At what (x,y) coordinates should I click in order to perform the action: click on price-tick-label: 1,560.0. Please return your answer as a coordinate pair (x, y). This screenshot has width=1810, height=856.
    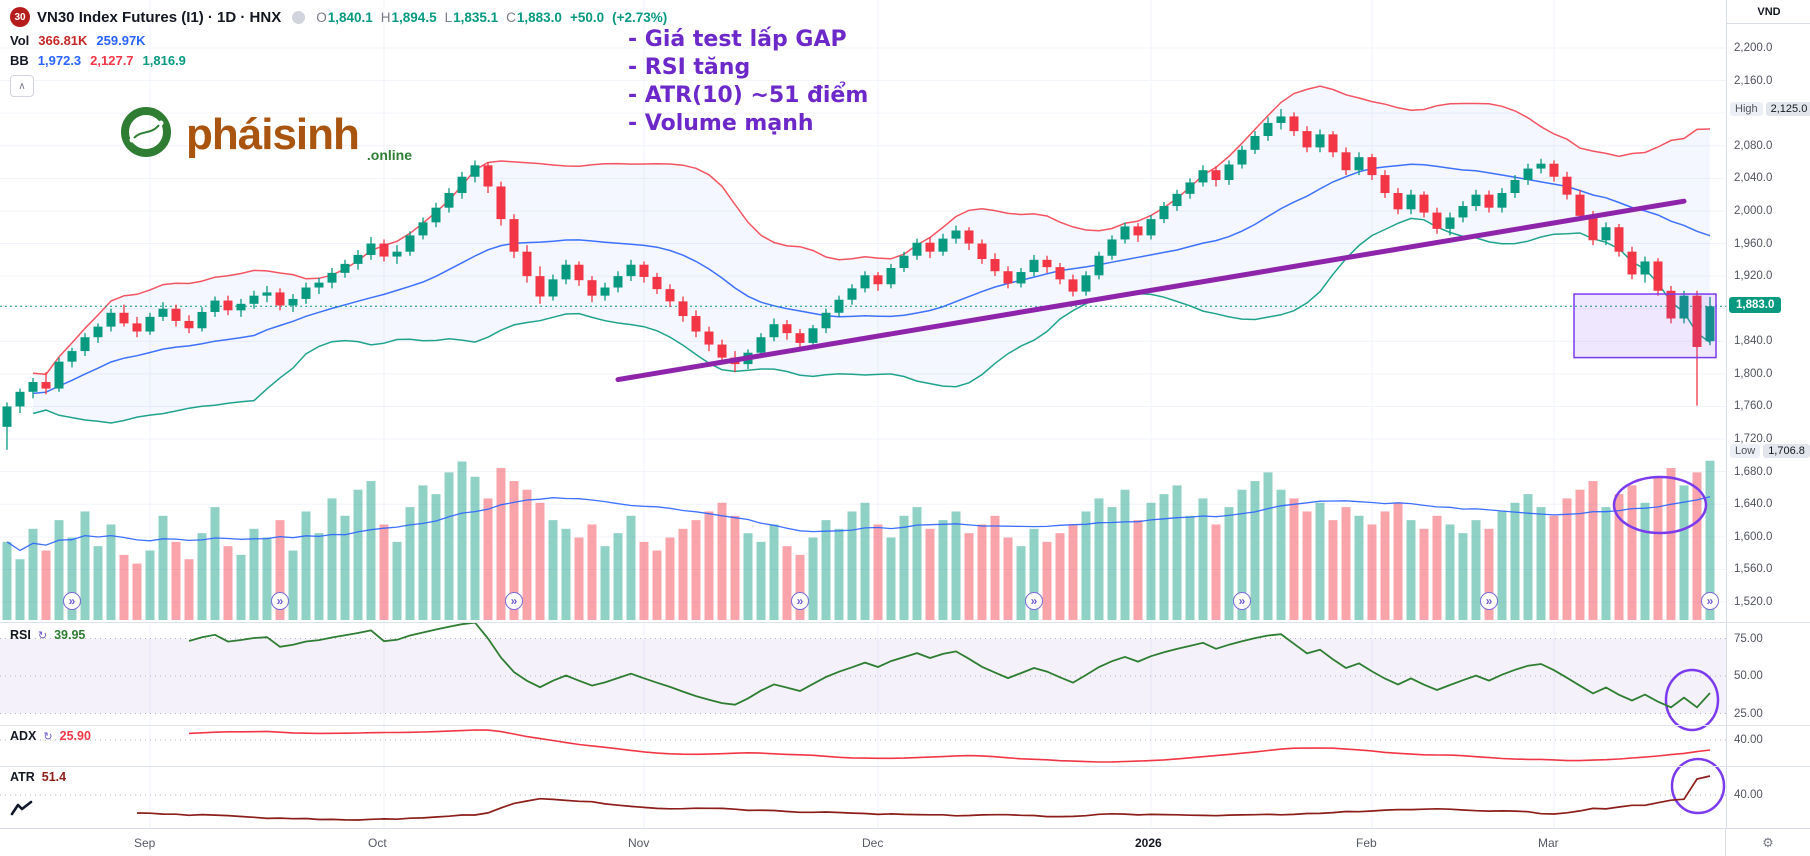
    Looking at the image, I should click on (1753, 569).